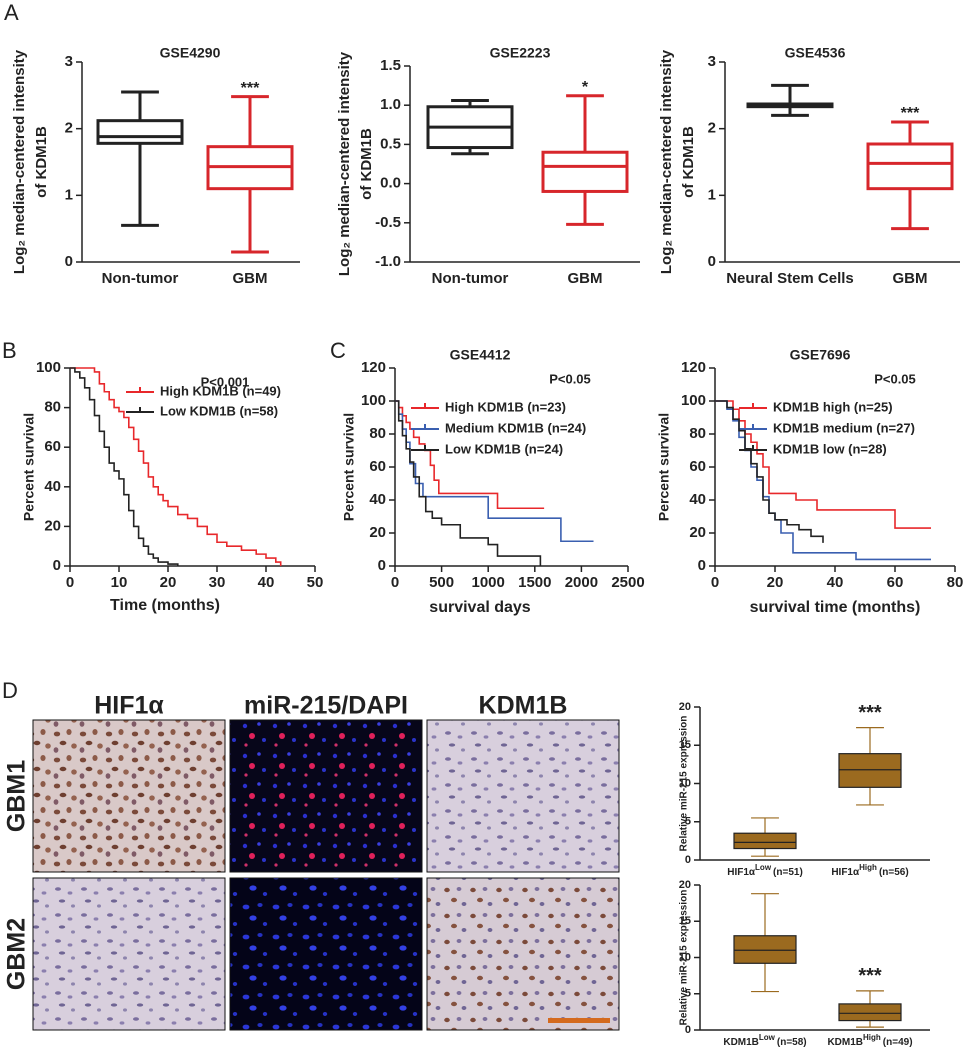 The image size is (980, 1050). What do you see at coordinates (741, 872) in the screenshot?
I see `category: HIF1α` at bounding box center [741, 872].